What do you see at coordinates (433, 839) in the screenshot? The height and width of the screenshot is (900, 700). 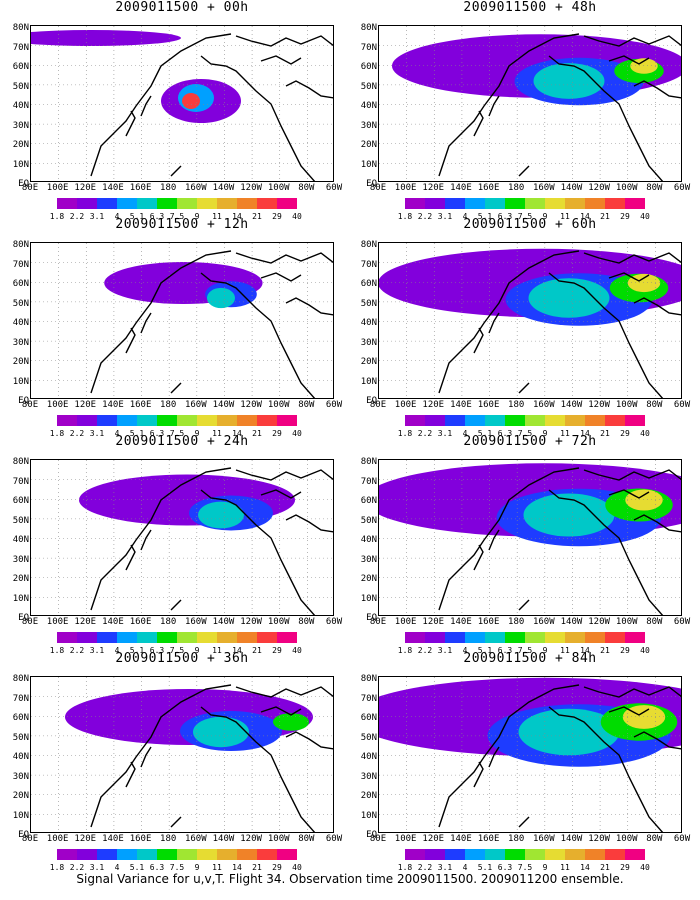 I see `lon-label: 120E` at bounding box center [433, 839].